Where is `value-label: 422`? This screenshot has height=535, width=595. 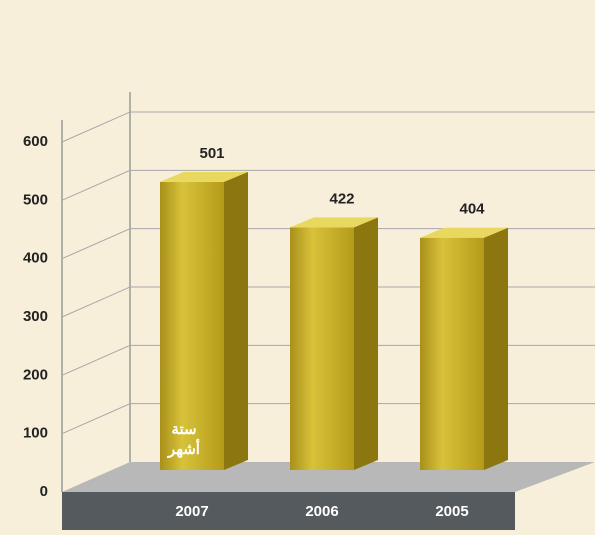
value-label: 422 is located at coordinates (341, 198).